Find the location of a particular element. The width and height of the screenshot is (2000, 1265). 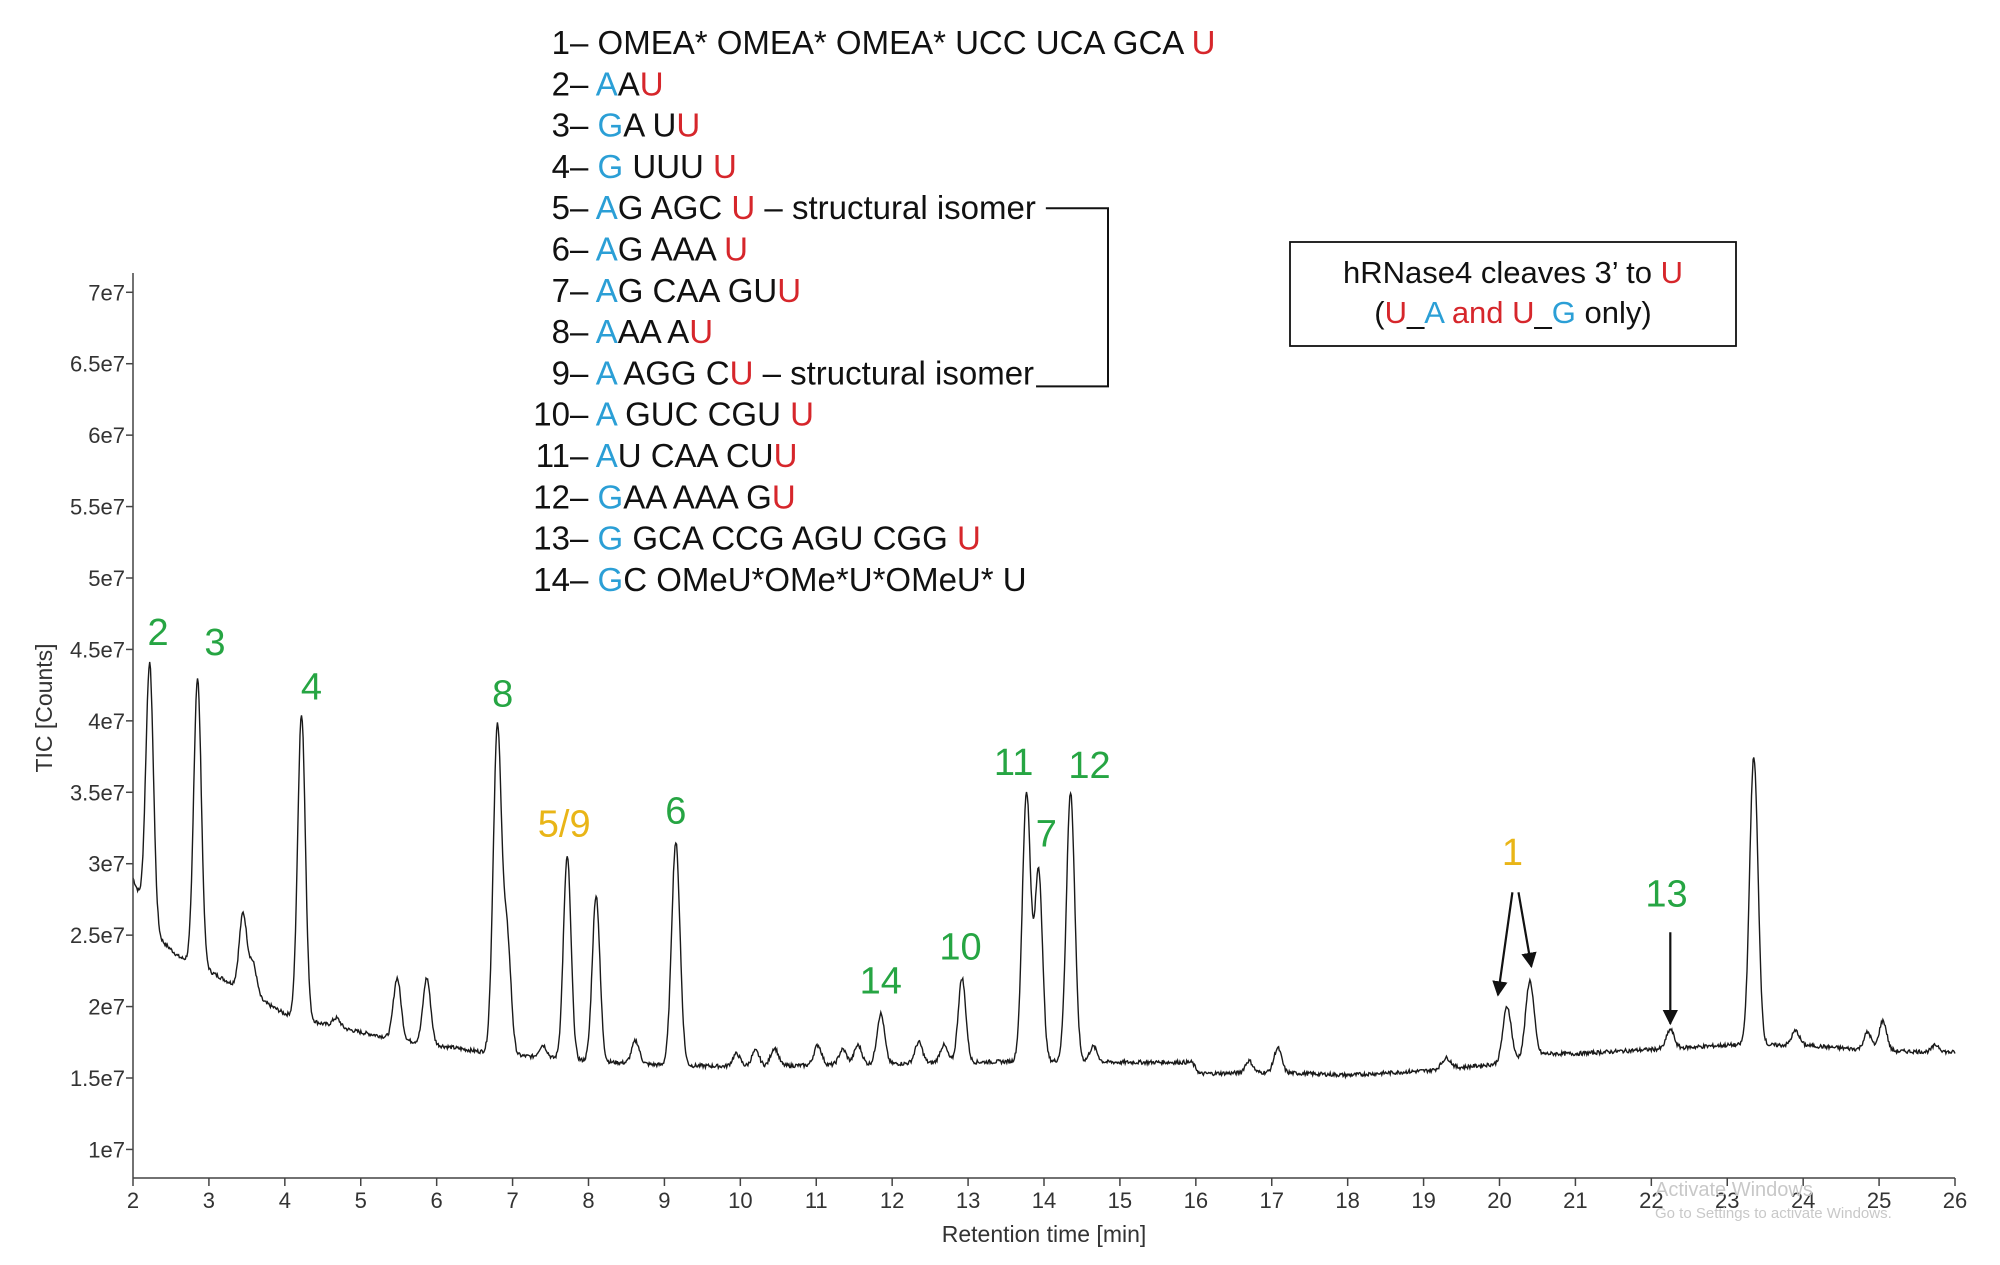

y-tick-label: 4.5e7 is located at coordinates (97, 649).